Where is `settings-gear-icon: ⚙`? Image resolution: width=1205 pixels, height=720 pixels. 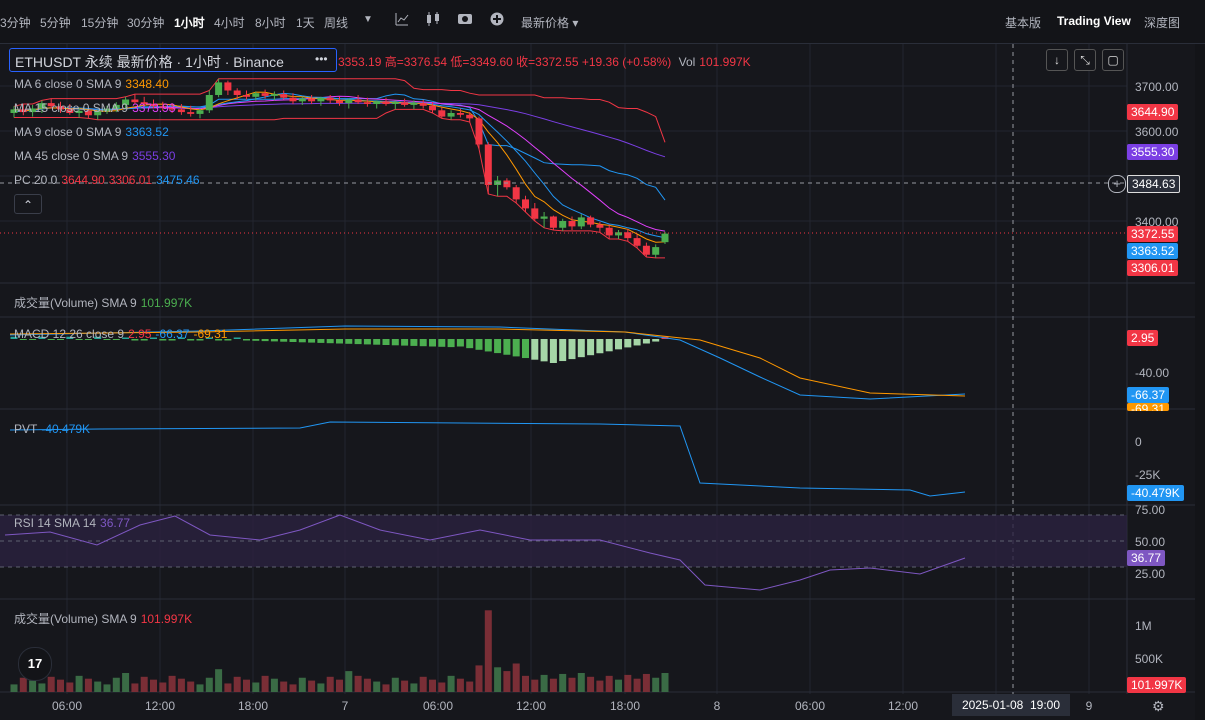 settings-gear-icon: ⚙ is located at coordinates (1158, 706).